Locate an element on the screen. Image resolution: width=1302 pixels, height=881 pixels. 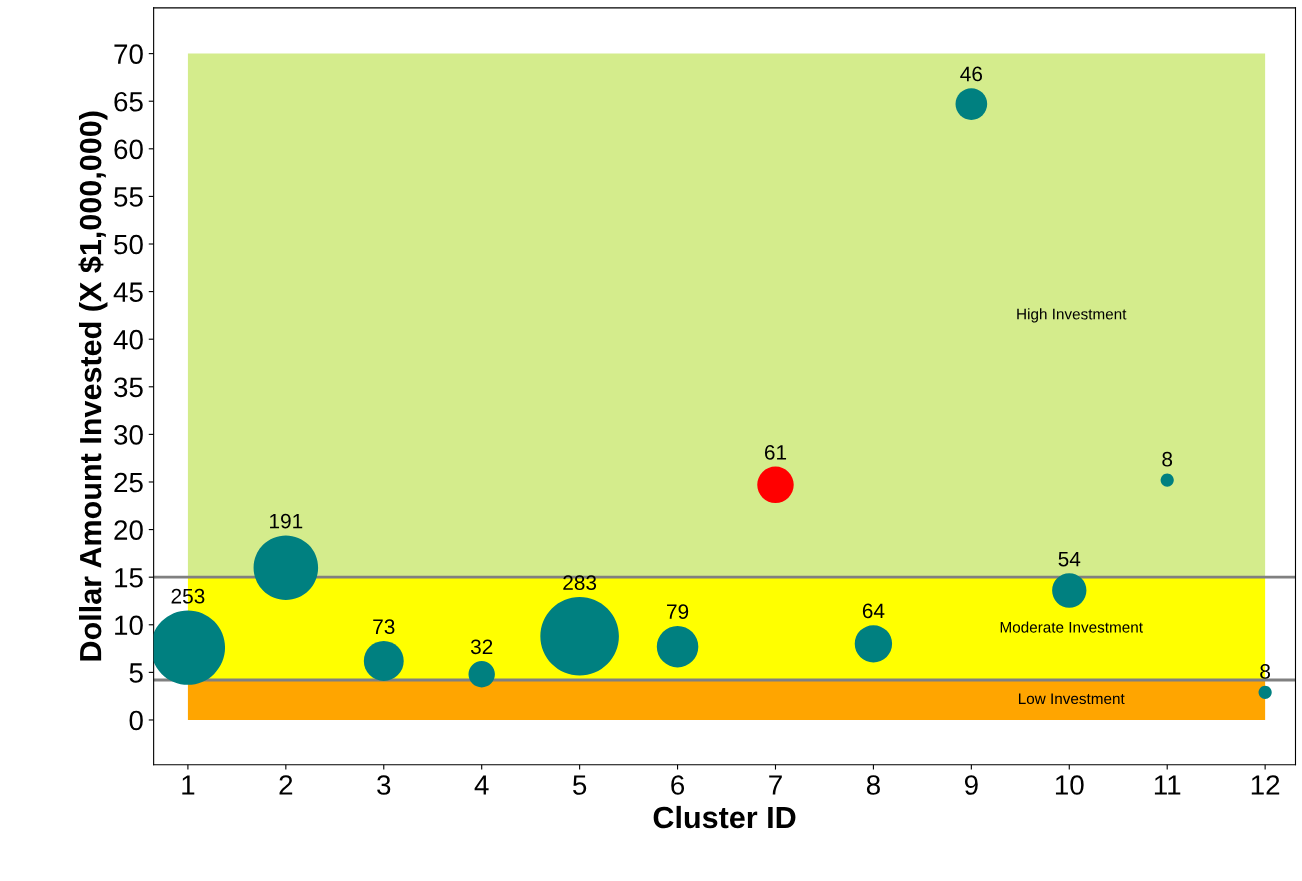
x-tick-label: 5 is located at coordinates (580, 785).